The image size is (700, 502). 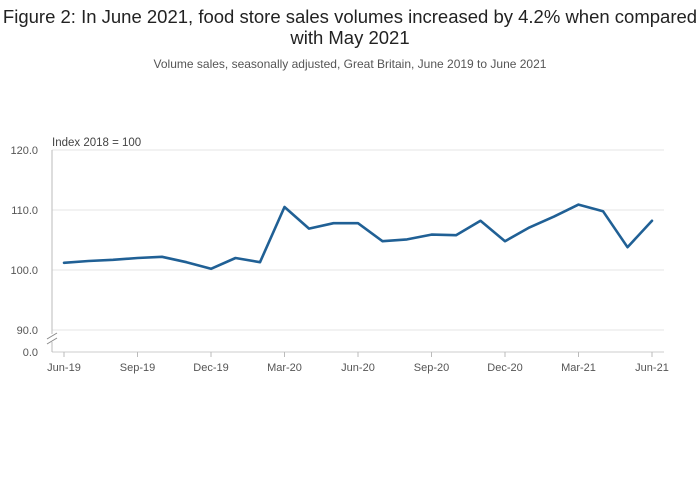 I want to click on series-line, so click(x=358, y=237).